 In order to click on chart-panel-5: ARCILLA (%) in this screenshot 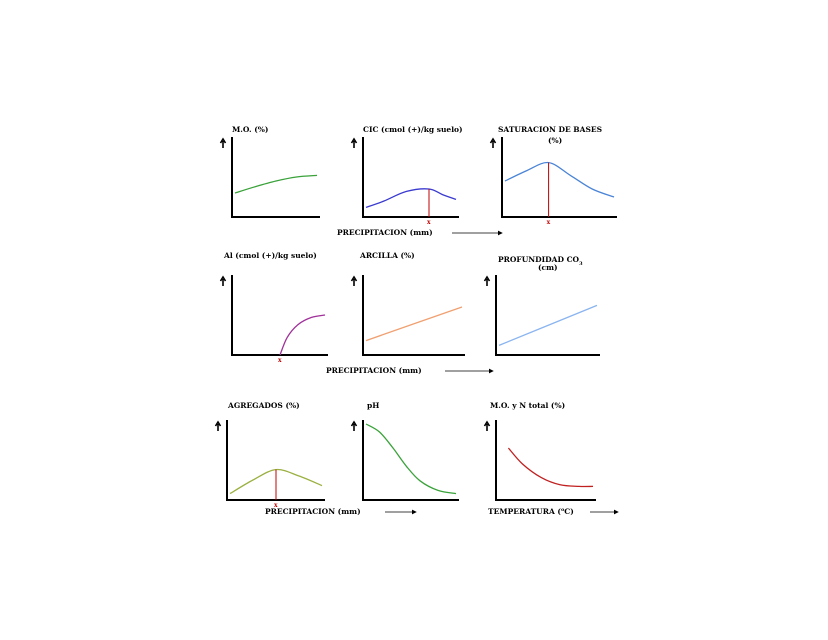, I will do `click(407, 303)`.